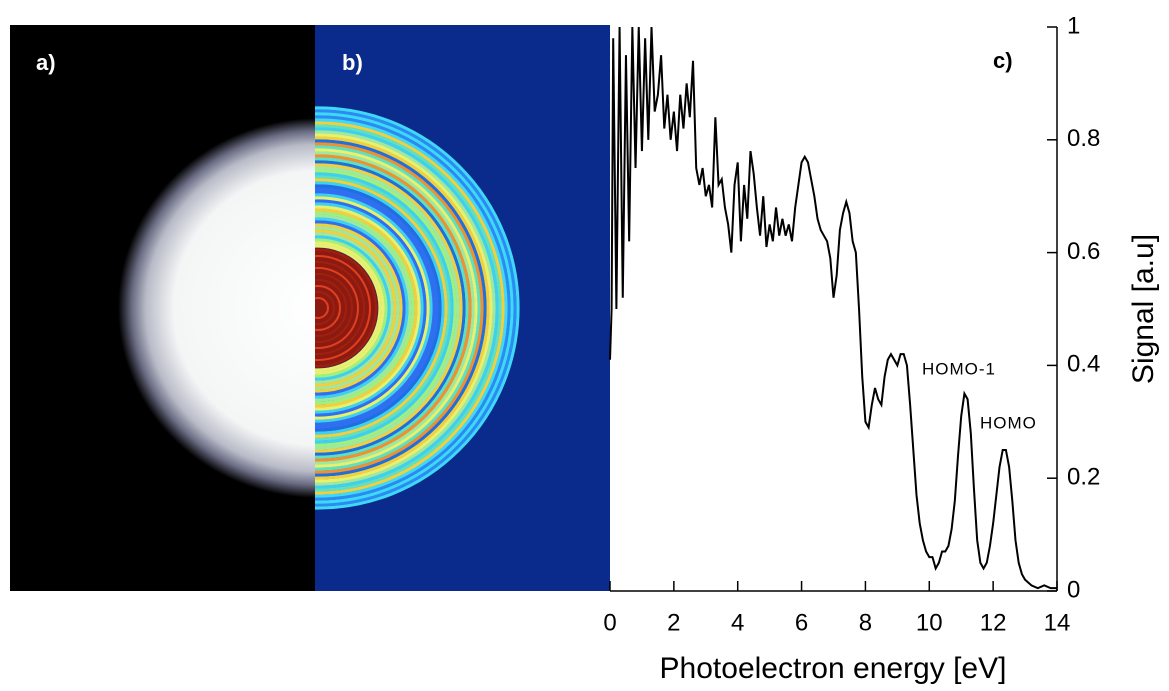  I want to click on y-tick-label: 0.2, so click(1083, 477).